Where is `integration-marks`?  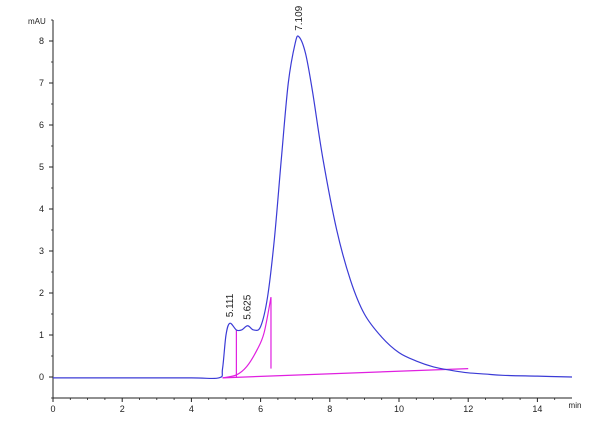
integration-marks is located at coordinates (345, 338).